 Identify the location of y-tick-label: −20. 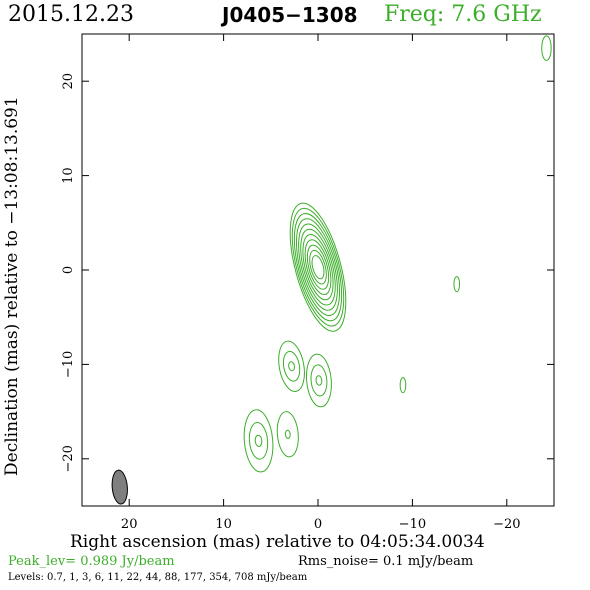
(68, 458).